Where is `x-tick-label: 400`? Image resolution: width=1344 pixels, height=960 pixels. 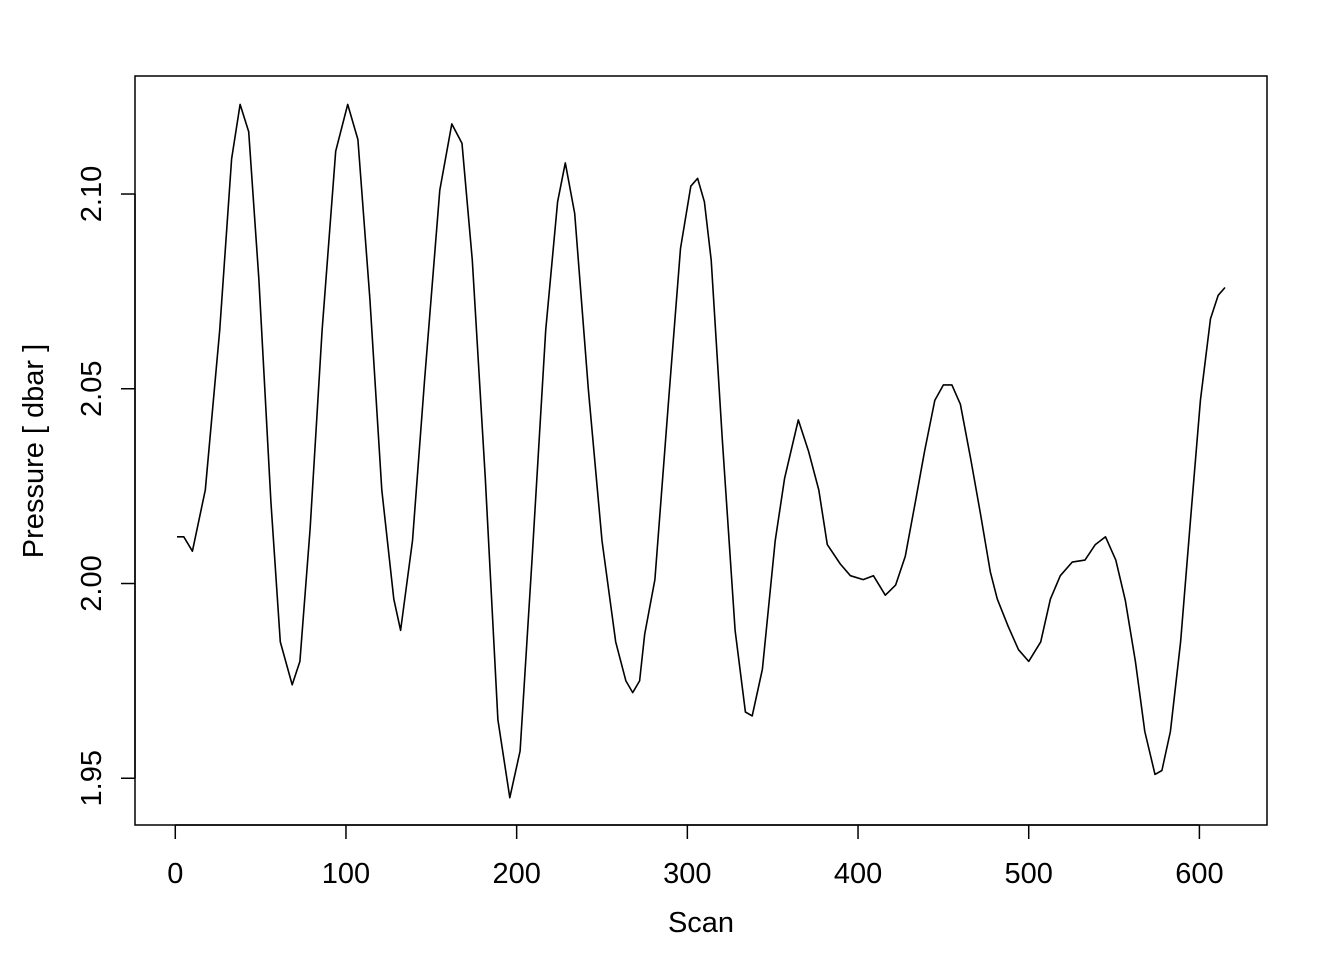
x-tick-label: 400 is located at coordinates (858, 874).